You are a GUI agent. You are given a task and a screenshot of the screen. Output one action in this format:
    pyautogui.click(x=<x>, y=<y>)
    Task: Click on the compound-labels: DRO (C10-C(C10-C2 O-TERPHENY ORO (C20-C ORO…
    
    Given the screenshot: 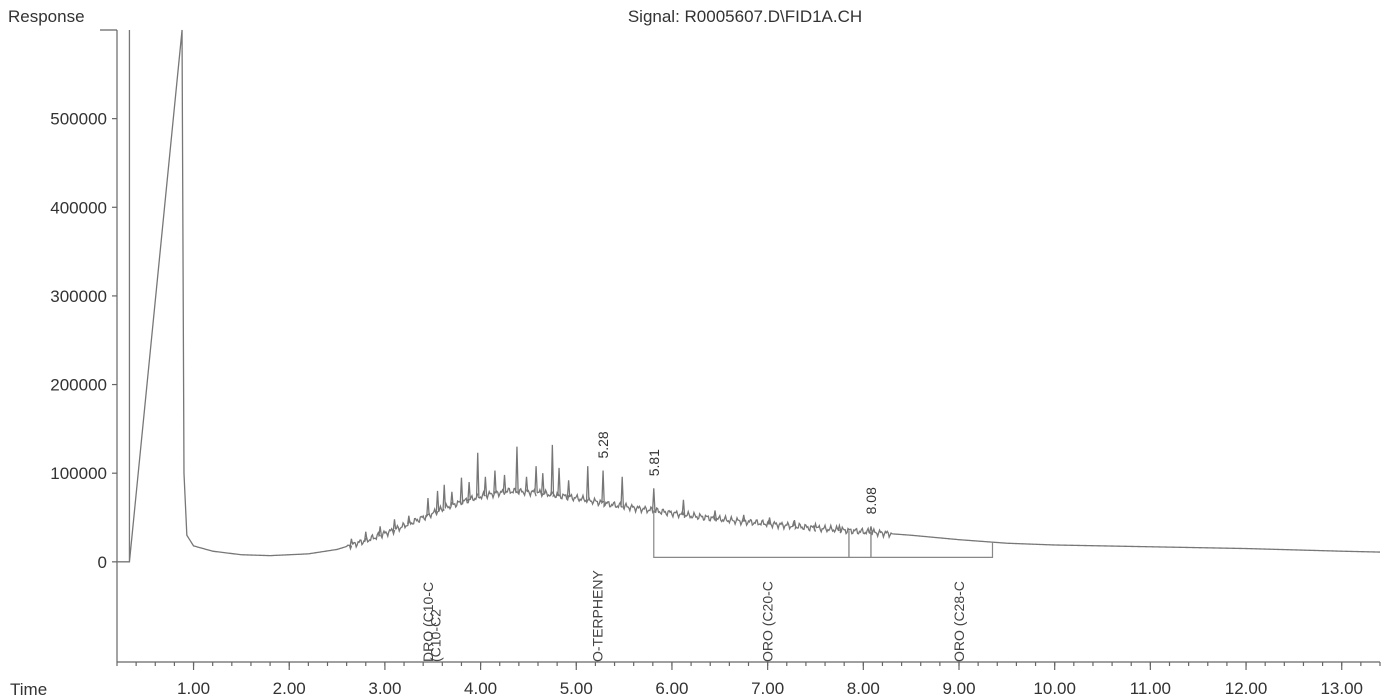 What is the action you would take?
    pyautogui.click(x=693, y=616)
    